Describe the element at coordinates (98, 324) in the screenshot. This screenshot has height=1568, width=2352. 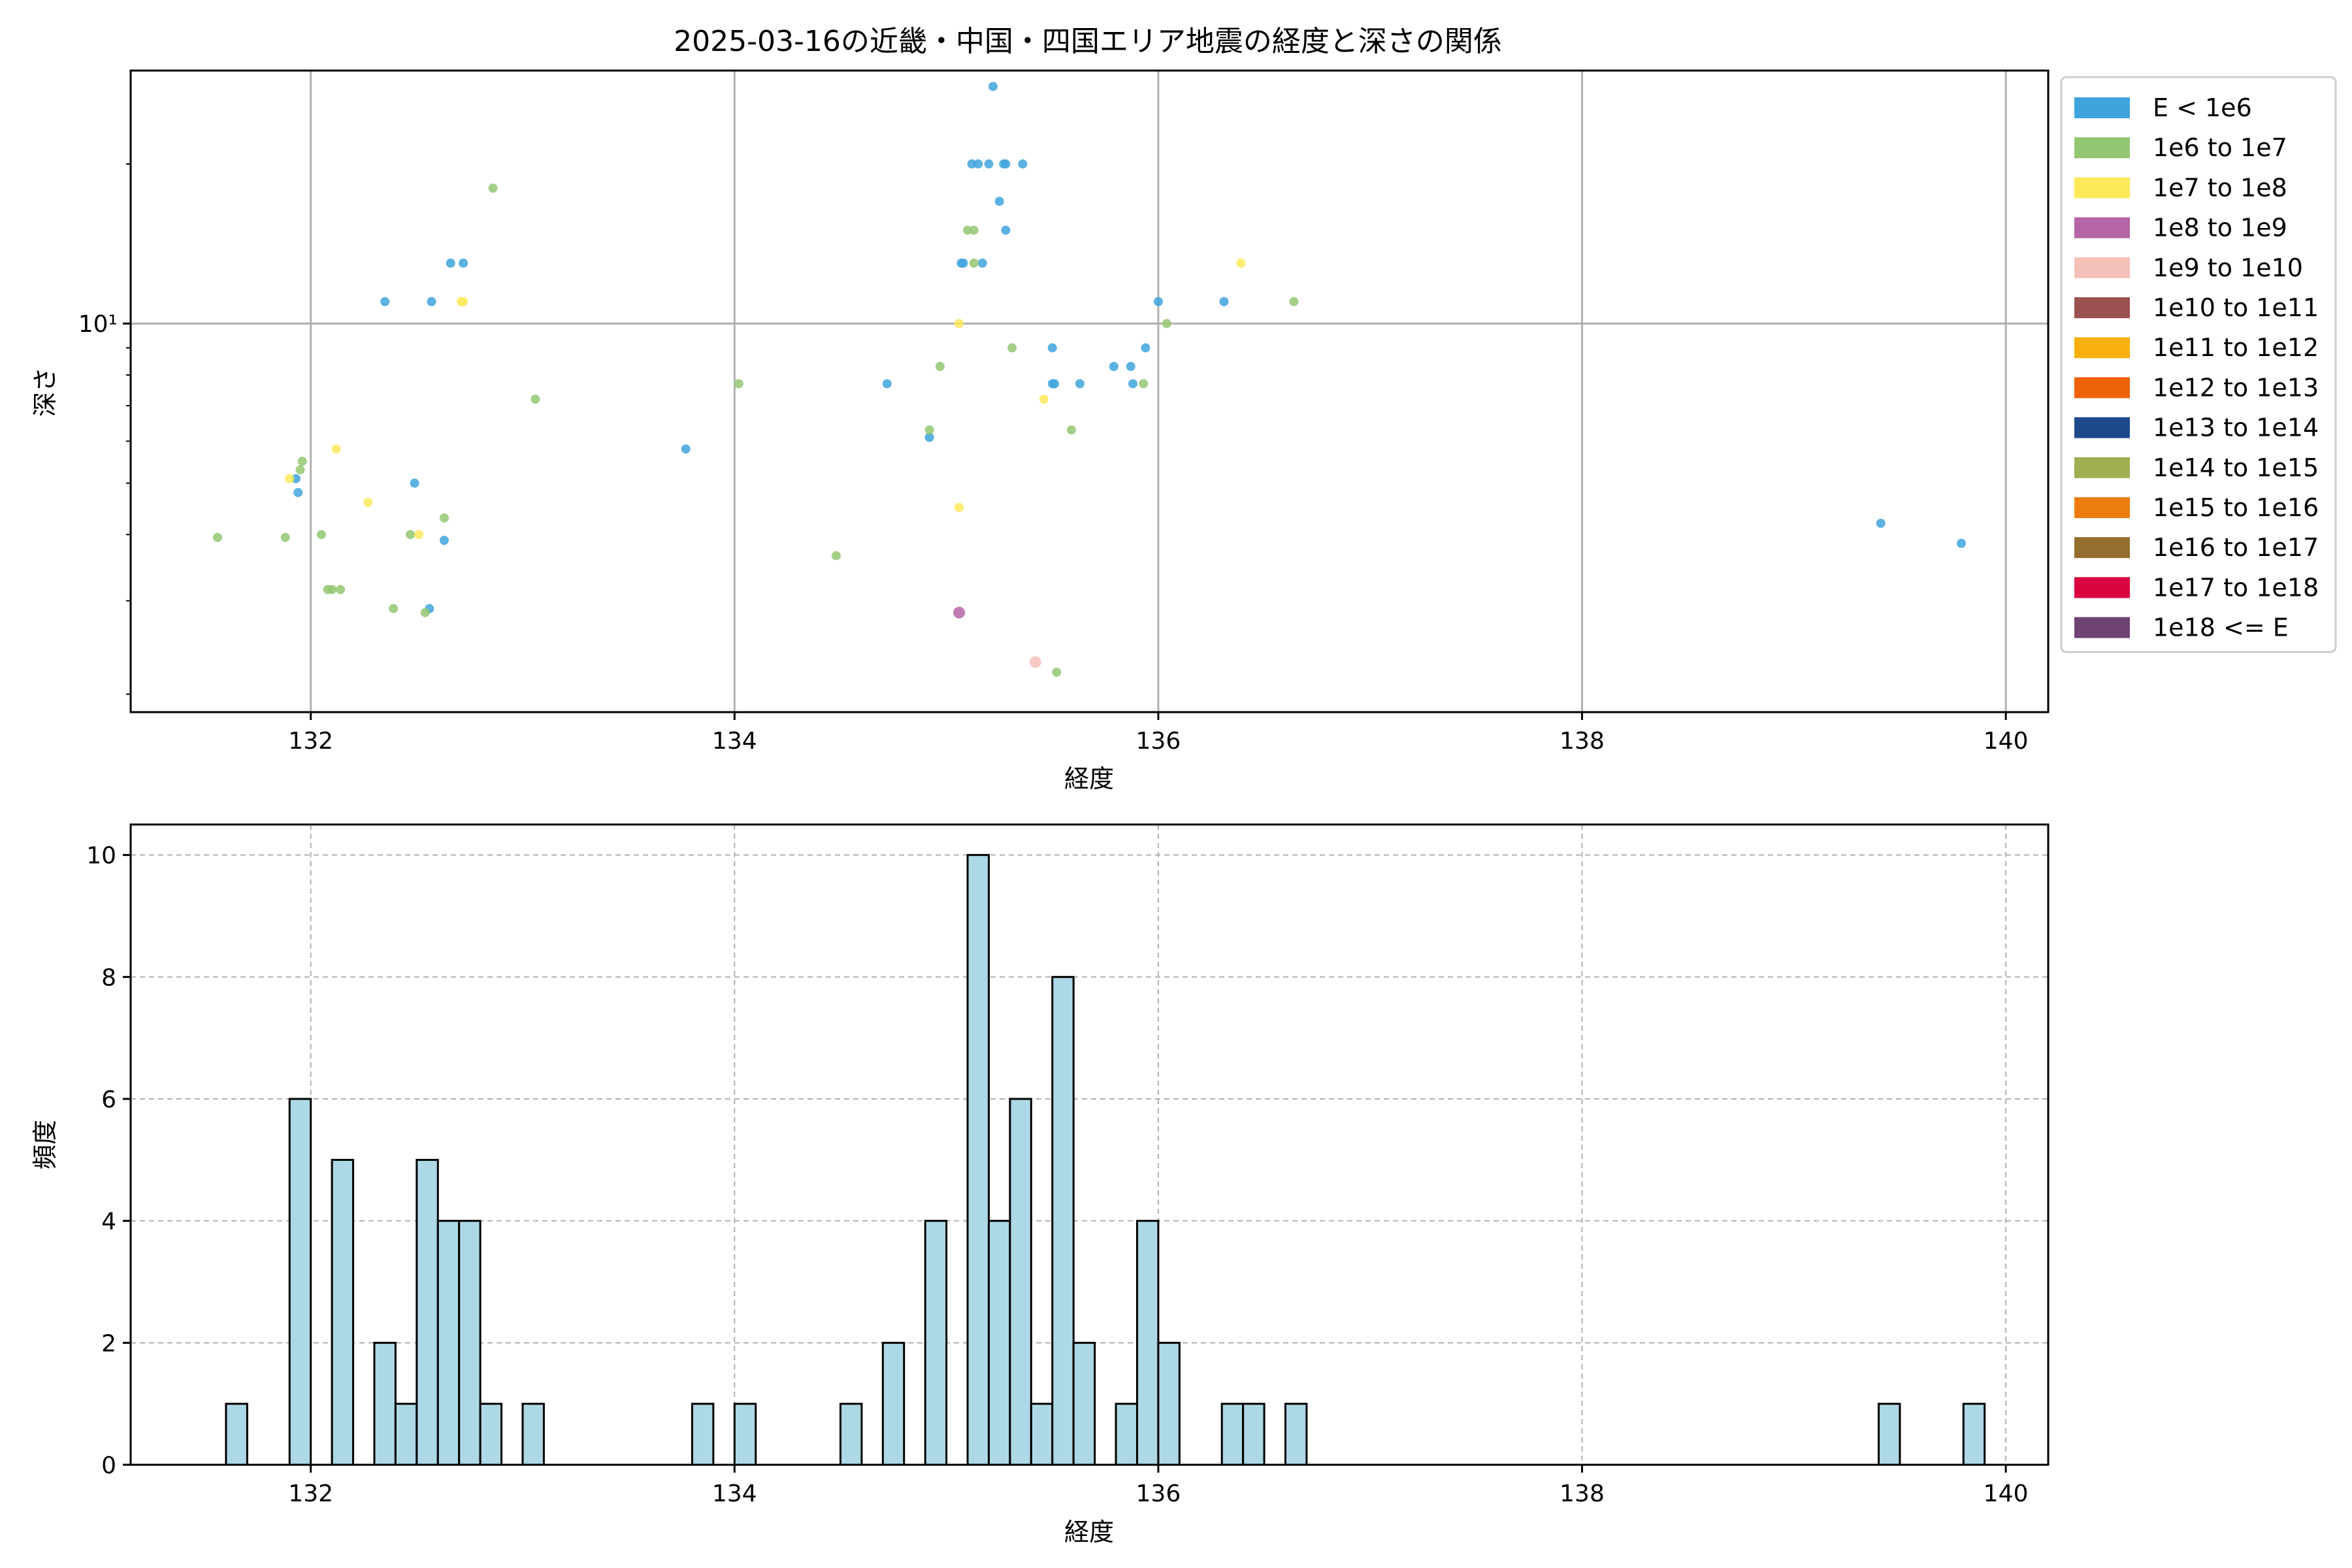
I see `scatter-ytick-label: 10¹` at that location.